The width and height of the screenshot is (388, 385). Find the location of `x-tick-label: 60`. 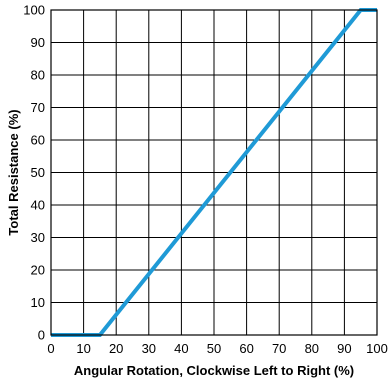

x-tick-label: 60 is located at coordinates (246, 348).